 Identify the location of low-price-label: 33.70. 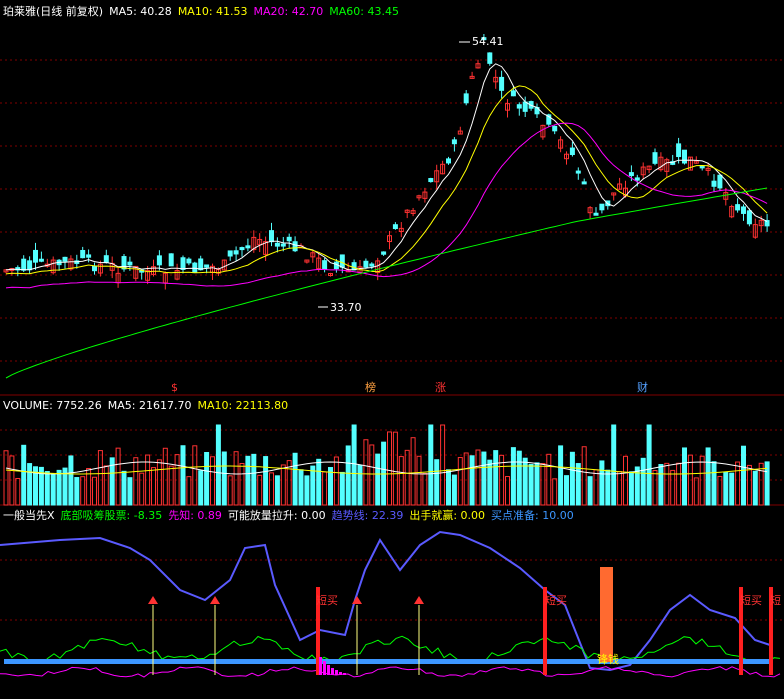
(346, 307).